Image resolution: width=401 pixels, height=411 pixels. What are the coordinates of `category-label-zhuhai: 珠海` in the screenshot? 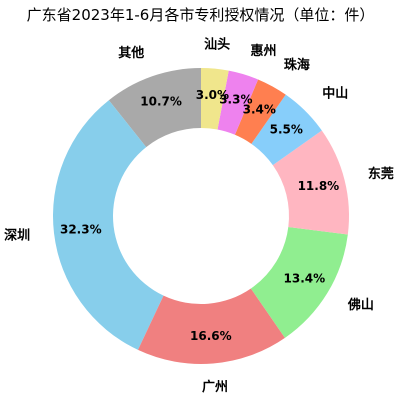 It's located at (297, 65).